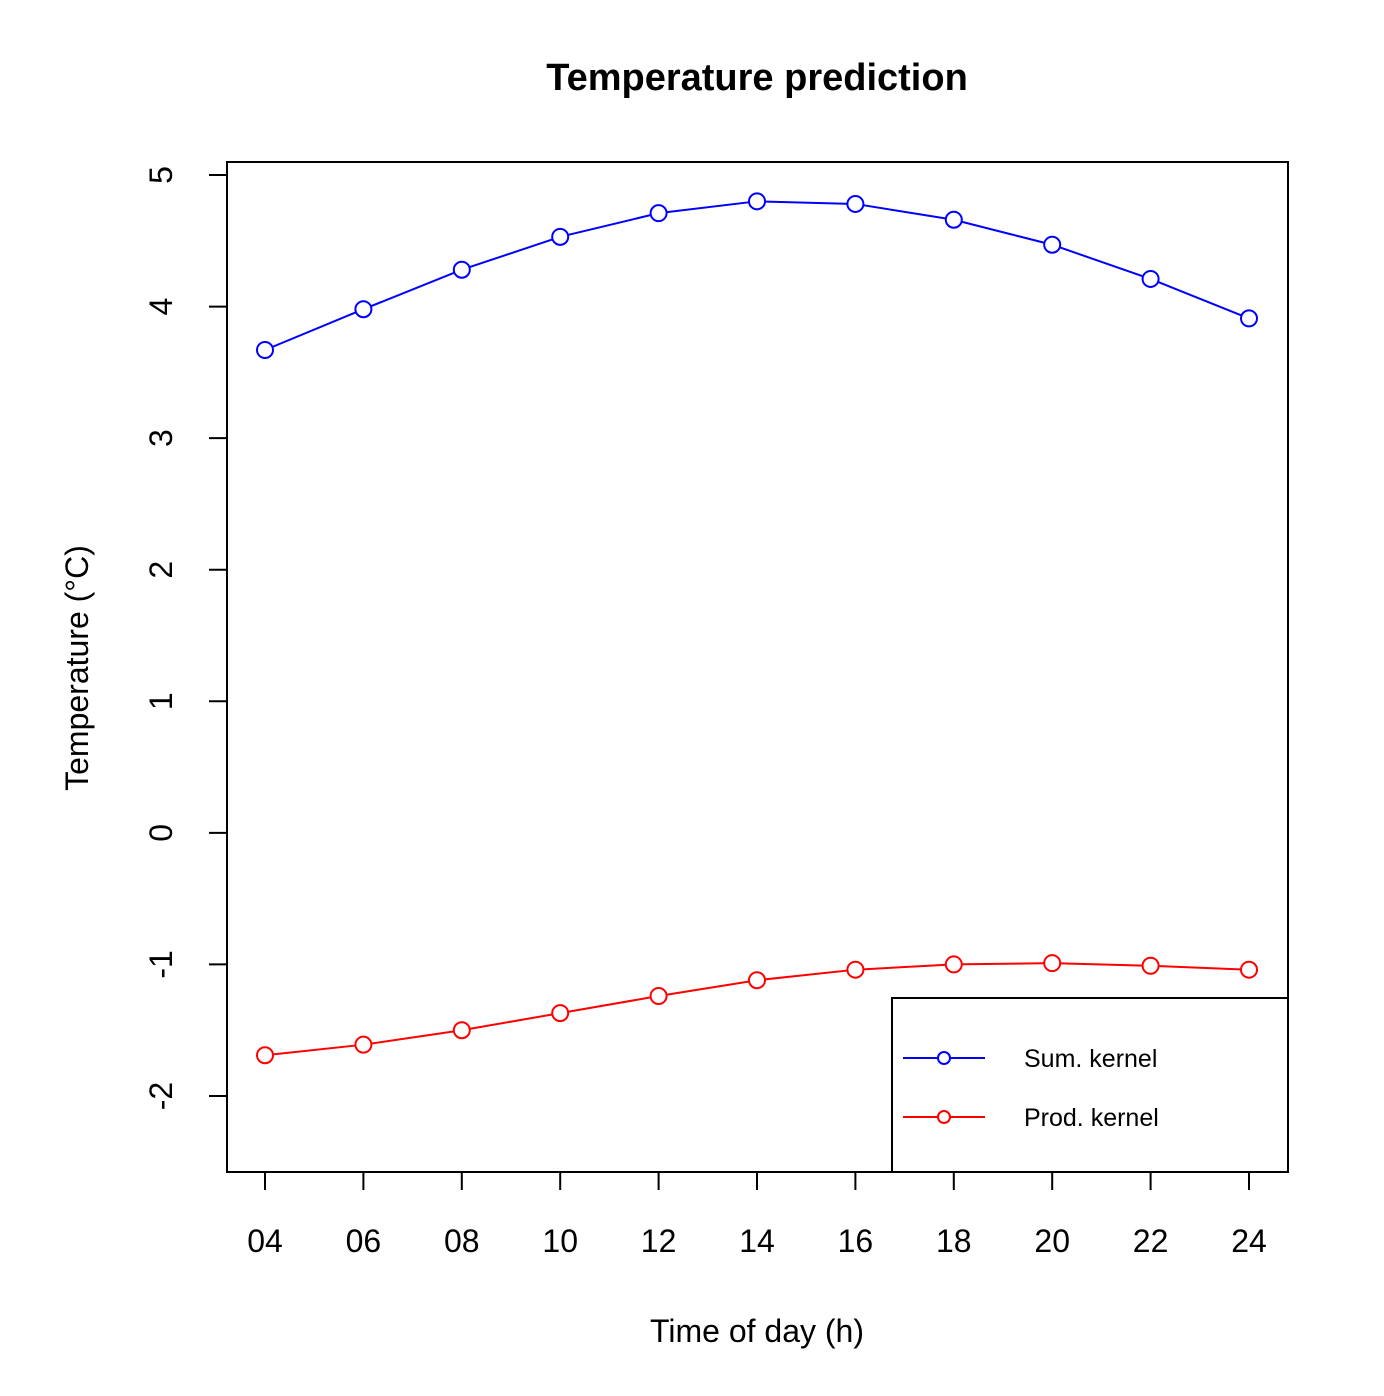 This screenshot has height=1396, width=1384. Describe the element at coordinates (757, 1241) in the screenshot. I see `x-tick-label: 14` at that location.